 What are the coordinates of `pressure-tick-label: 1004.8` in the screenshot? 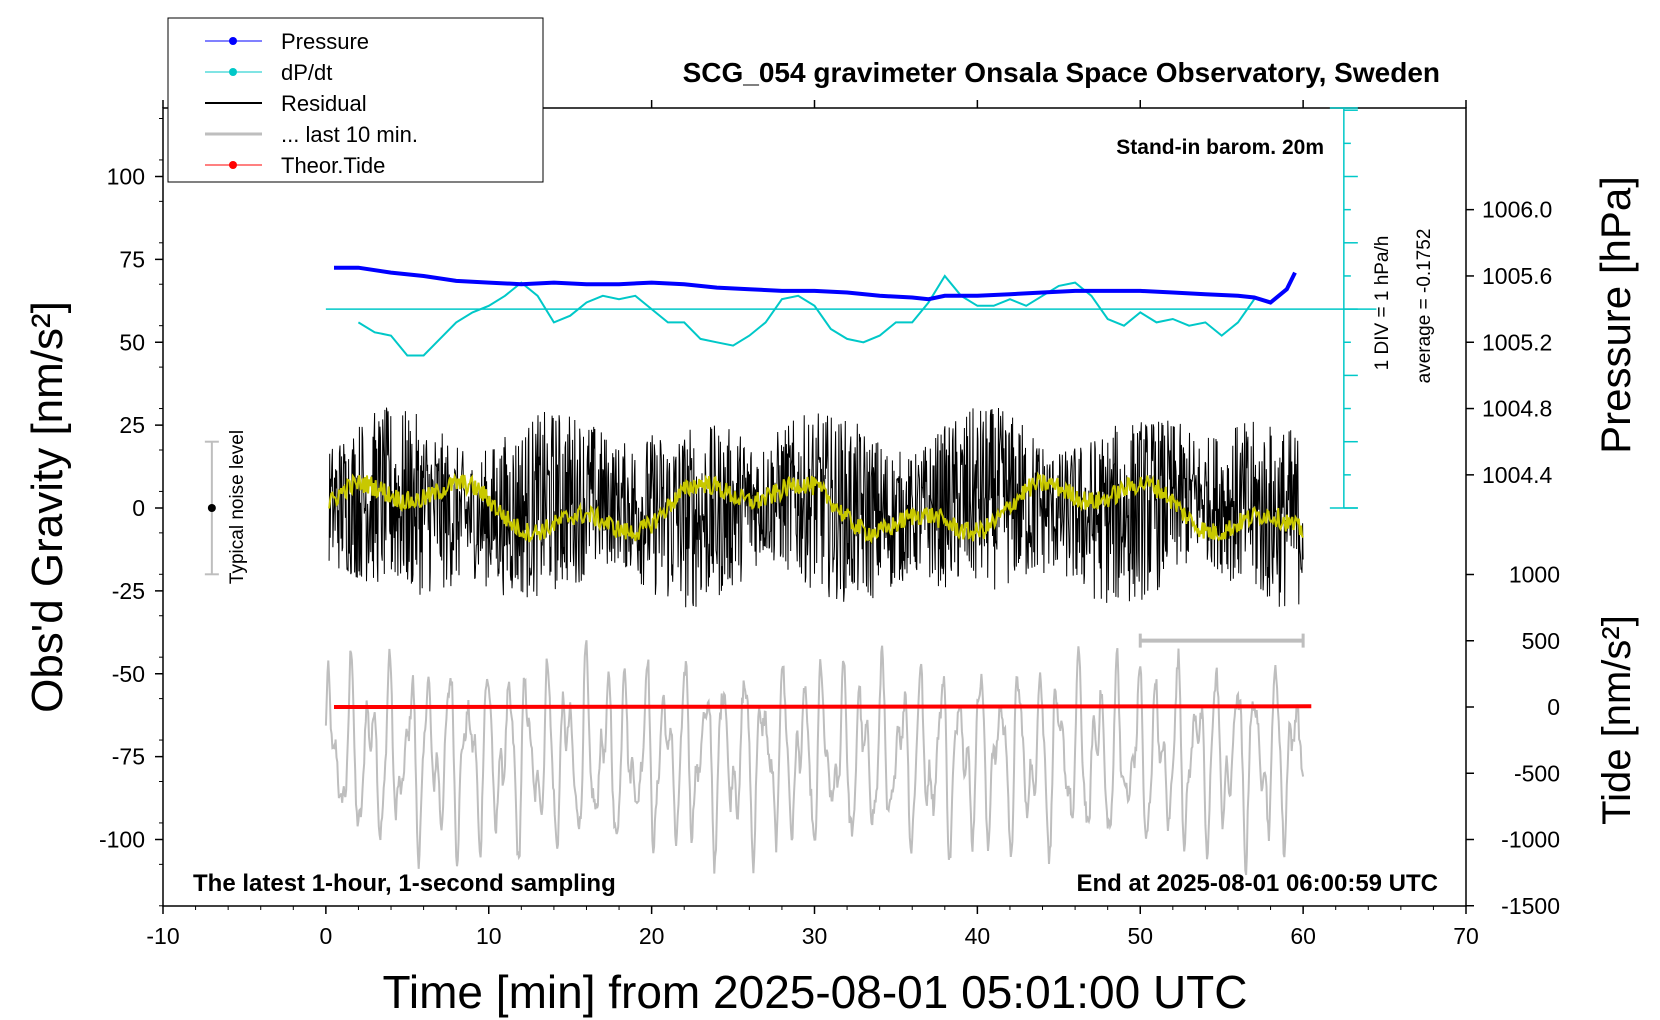 It's located at (1517, 409).